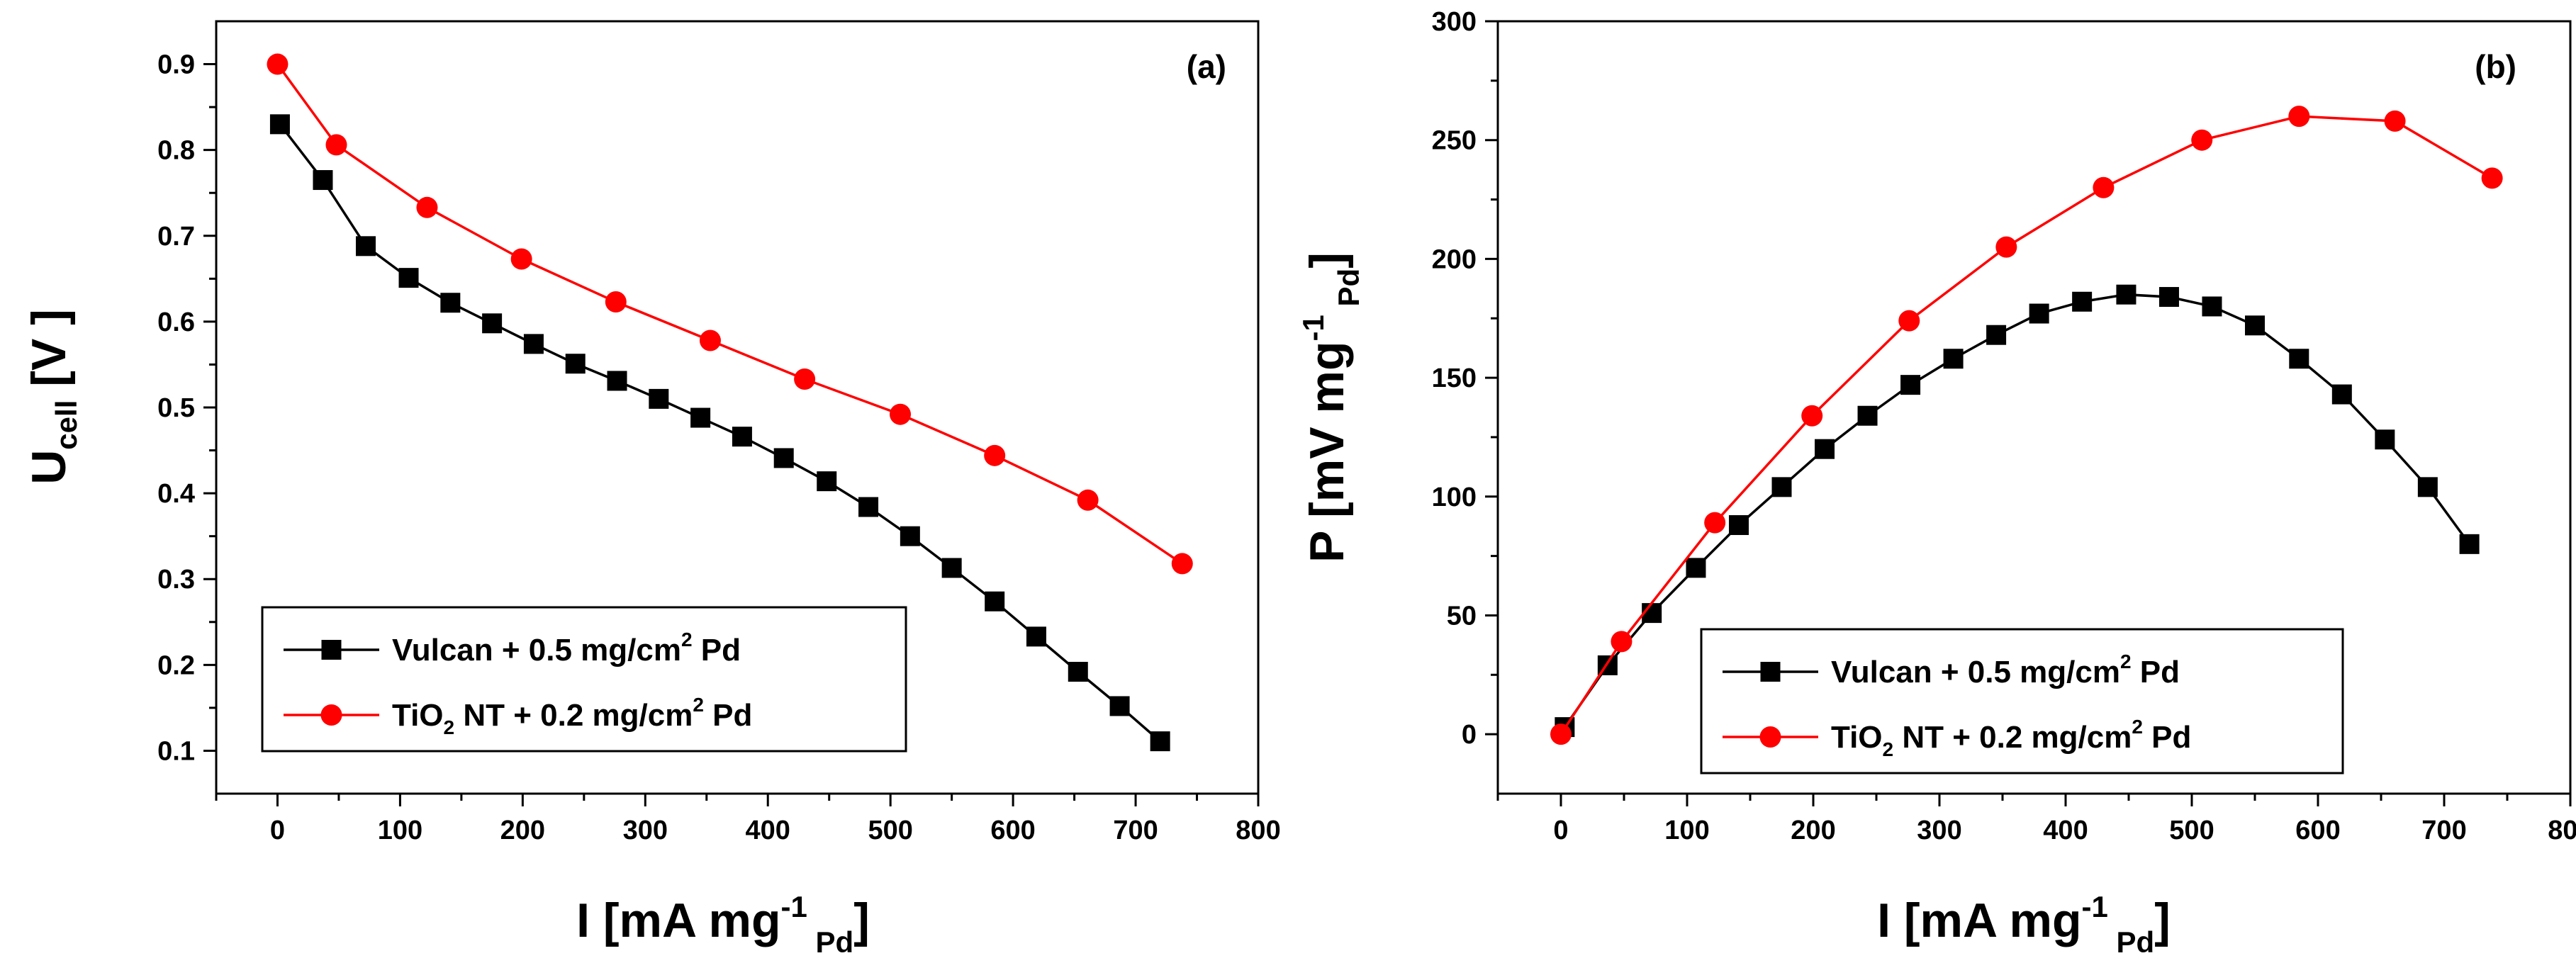 This screenshot has height=963, width=2576. Describe the element at coordinates (176, 580) in the screenshot. I see `panel-a-ytick-label: 0.3` at that location.